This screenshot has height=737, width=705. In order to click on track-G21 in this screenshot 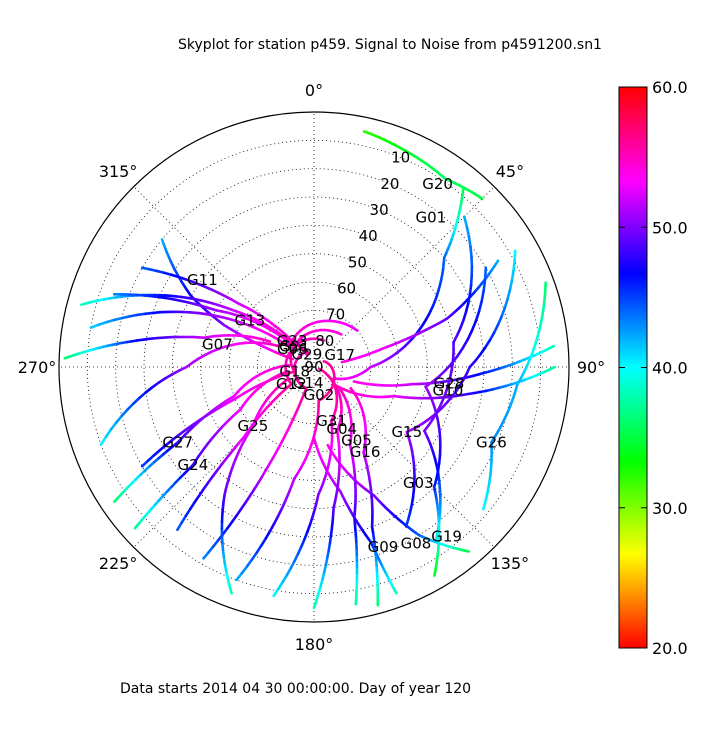, I will do `click(228, 320)`.